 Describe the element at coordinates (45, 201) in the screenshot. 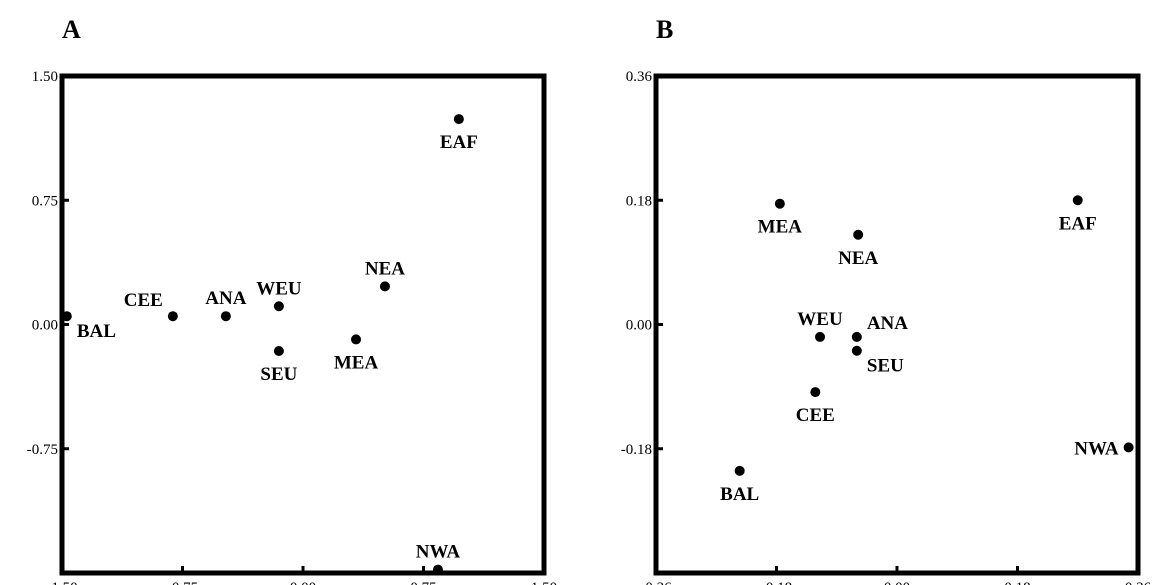

I see `y-tick-label: 0.75` at that location.